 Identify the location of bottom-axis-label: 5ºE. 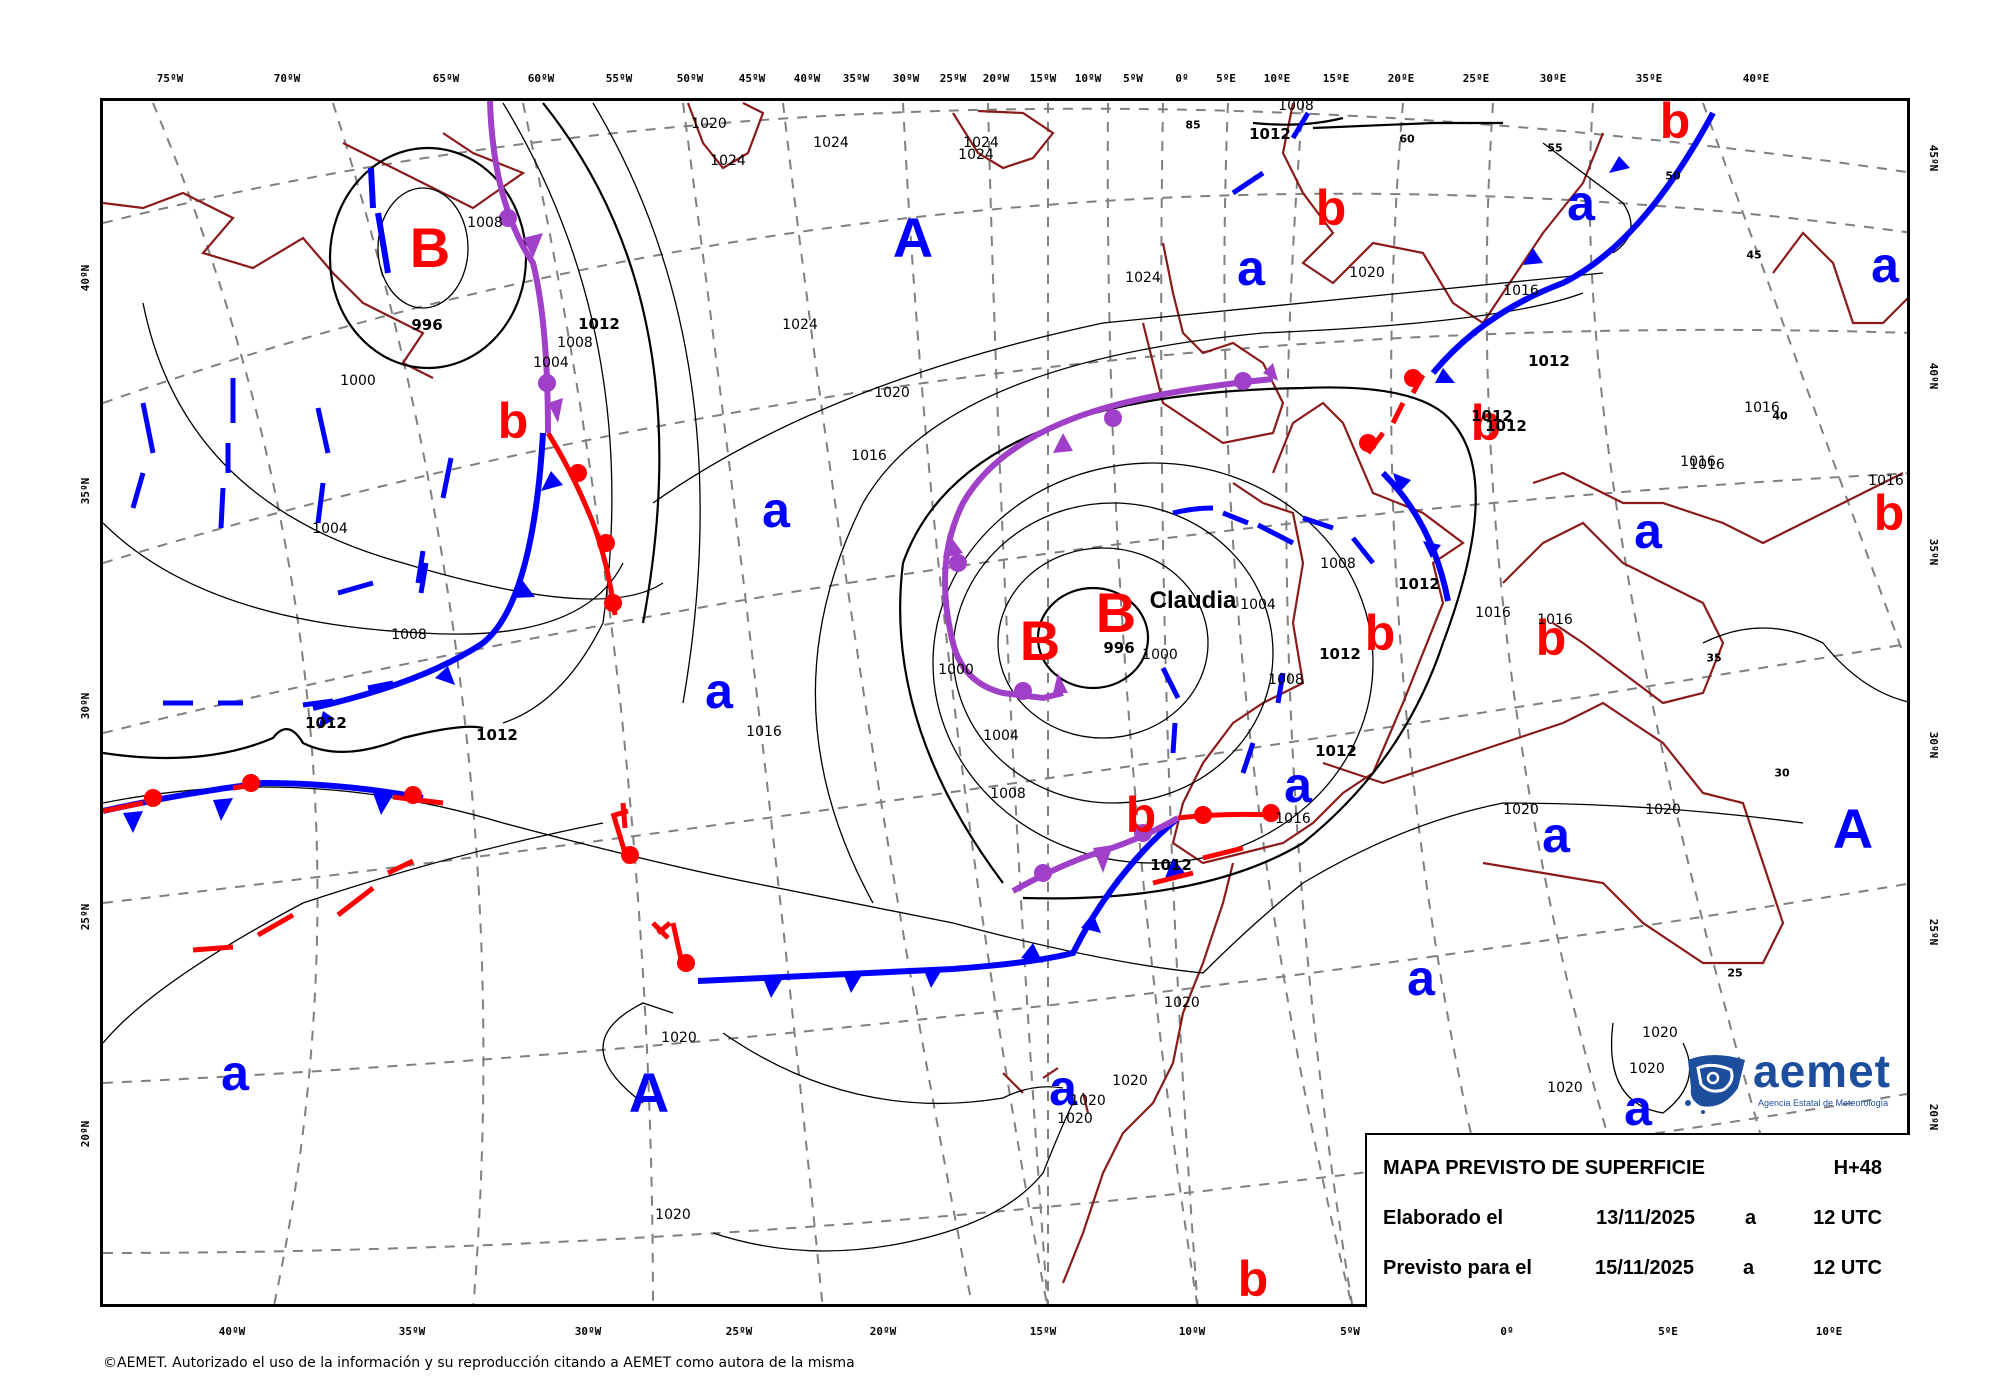
(1668, 1331).